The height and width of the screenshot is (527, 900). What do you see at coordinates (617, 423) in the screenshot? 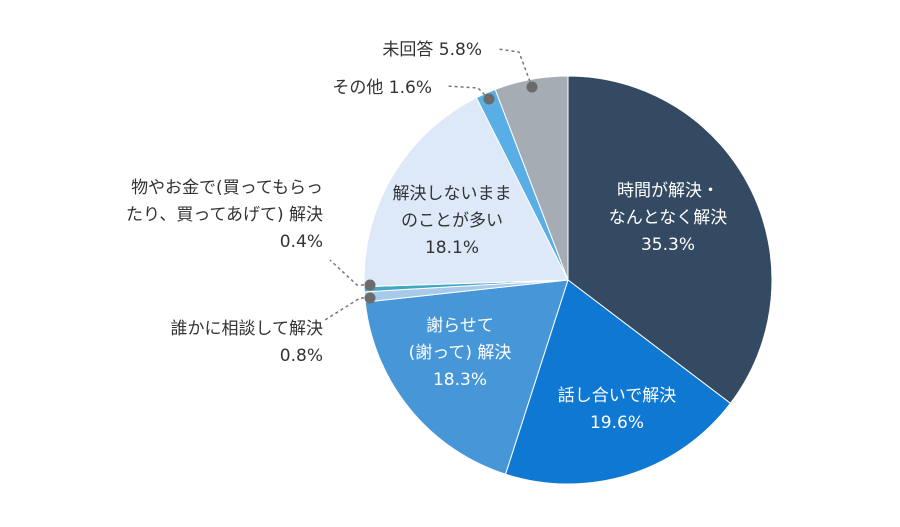
I see `slice-label-line: 19.6%` at bounding box center [617, 423].